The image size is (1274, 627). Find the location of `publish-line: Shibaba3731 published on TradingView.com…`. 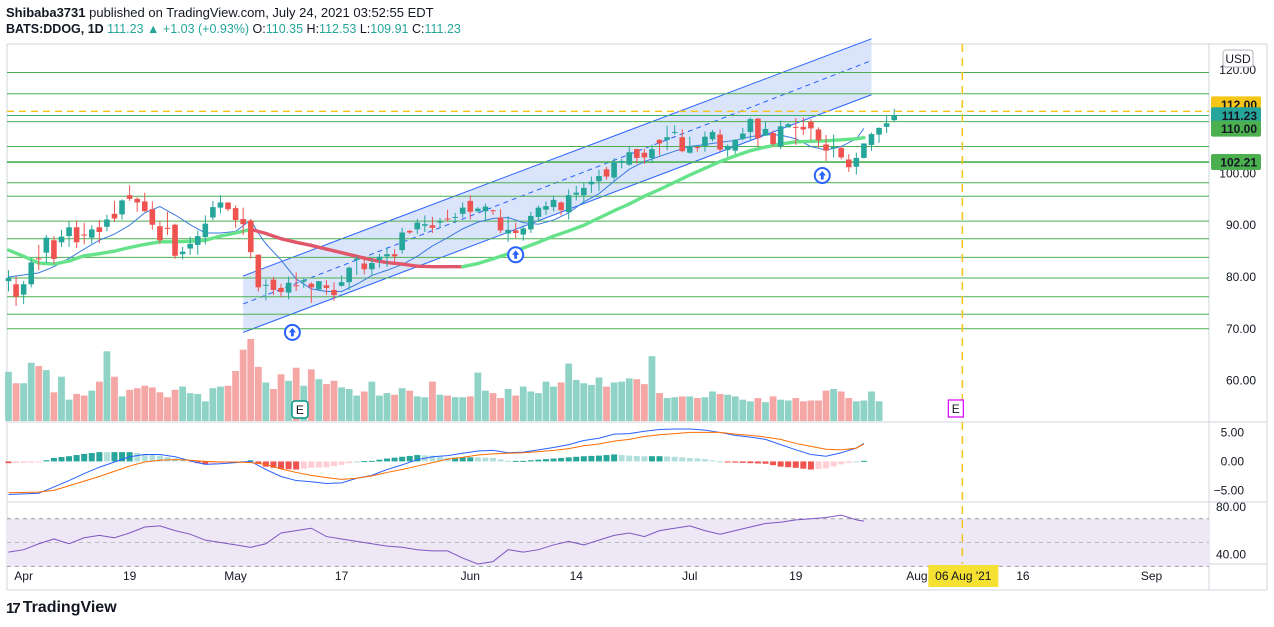

publish-line: Shibaba3731 published on TradingView.com… is located at coordinates (233, 12).